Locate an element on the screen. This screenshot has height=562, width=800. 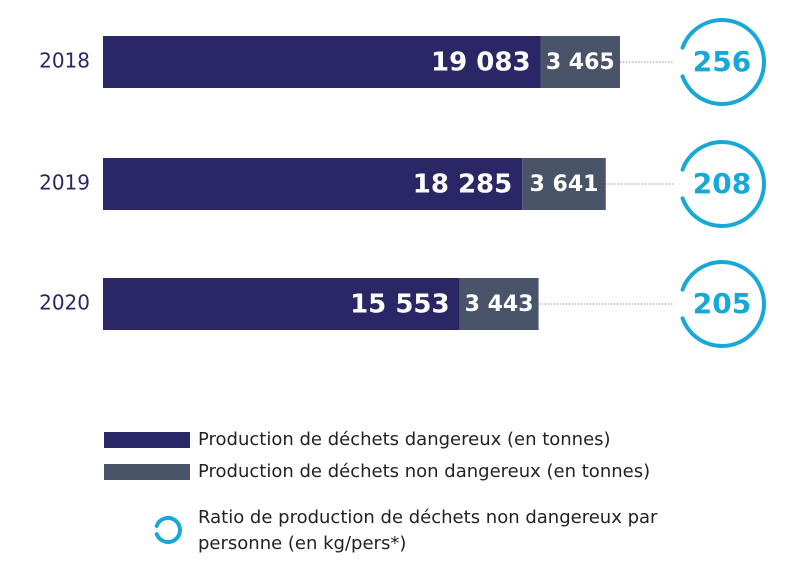
value-label: 18 285 is located at coordinates (463, 185).